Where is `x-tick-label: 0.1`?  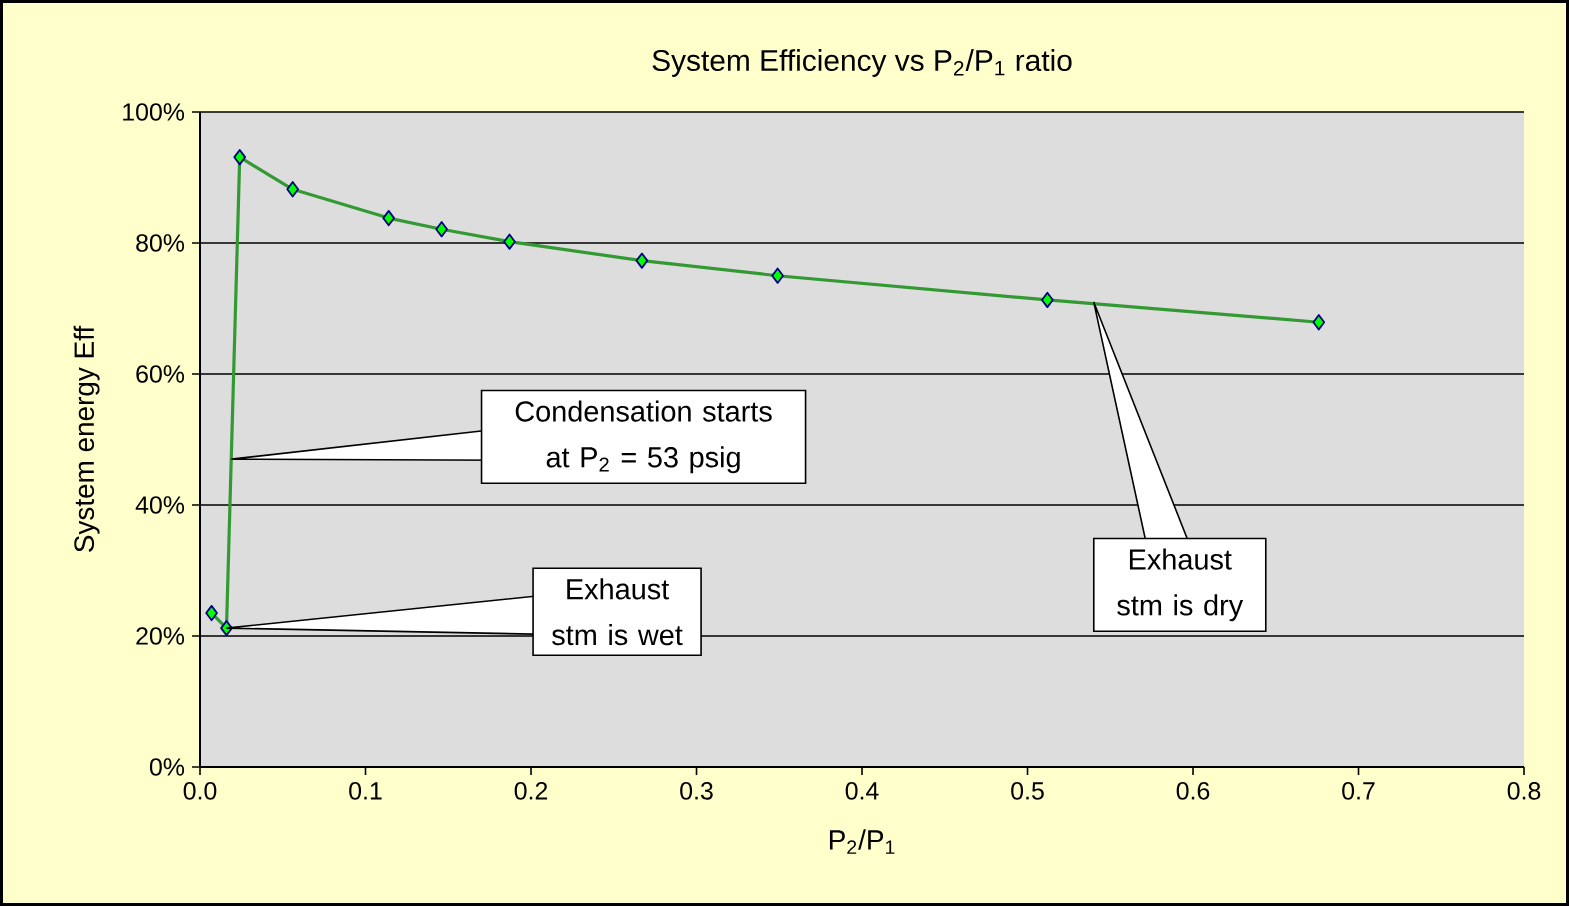
x-tick-label: 0.1 is located at coordinates (365, 791).